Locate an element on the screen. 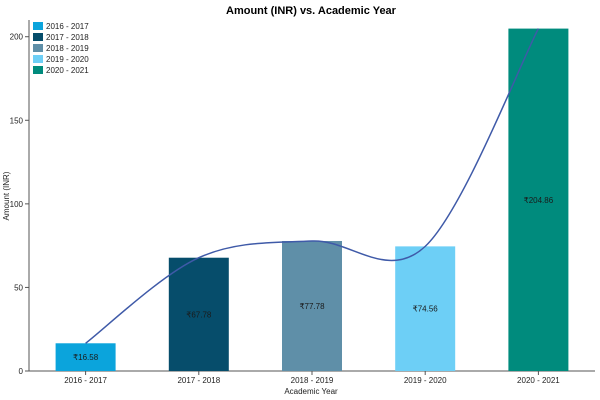  data-label-3: ₹74.56 is located at coordinates (426, 309).